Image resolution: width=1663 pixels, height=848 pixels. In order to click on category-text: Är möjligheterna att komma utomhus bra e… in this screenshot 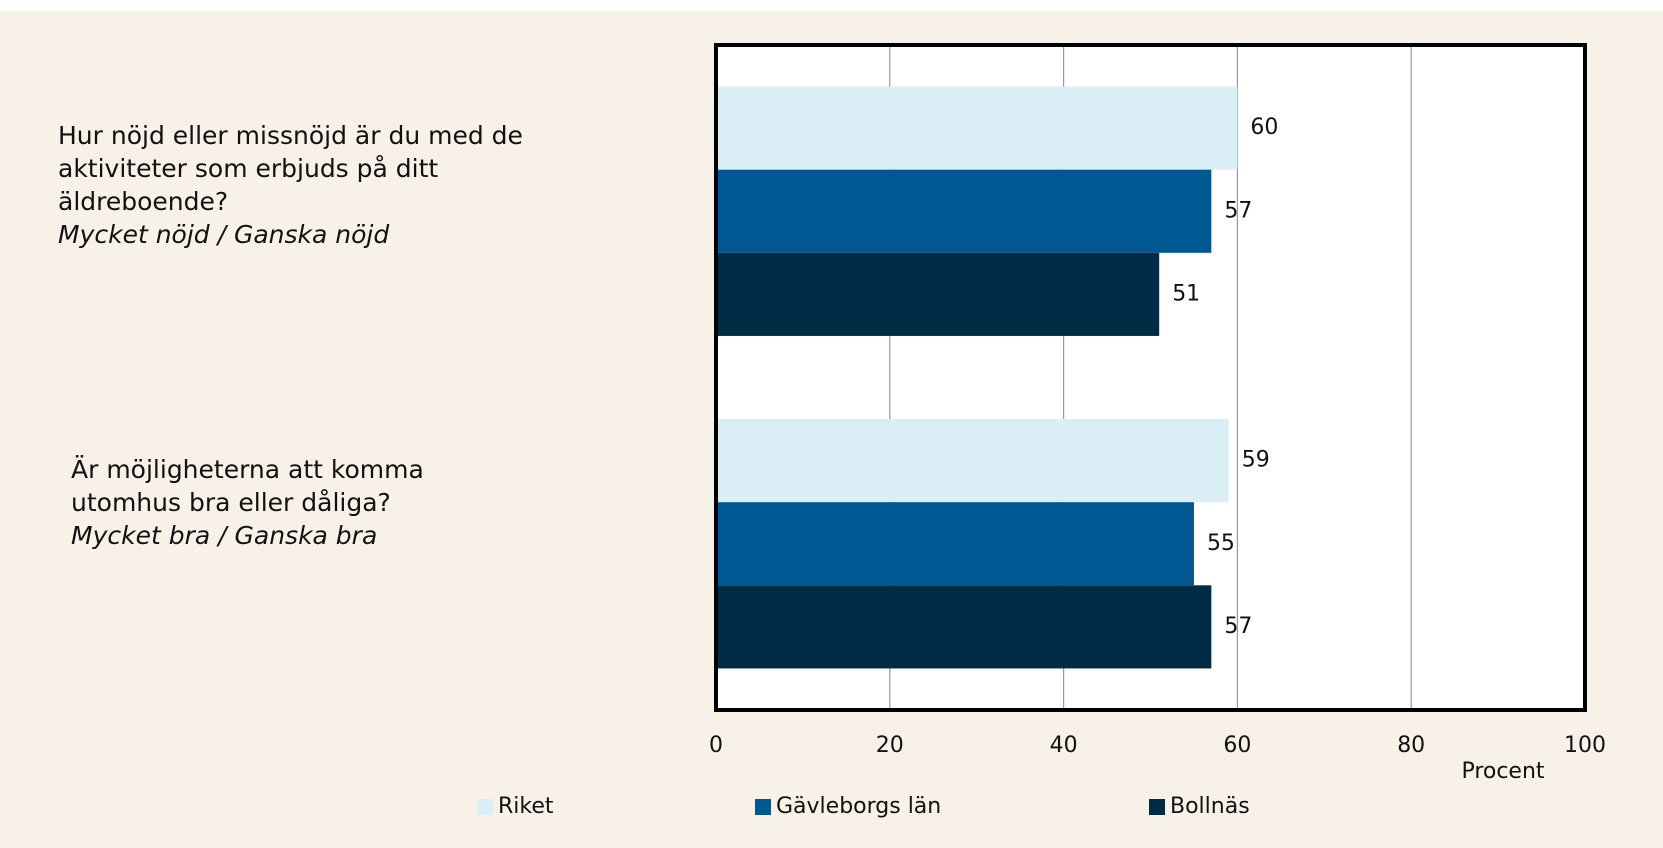, I will do `click(247, 486)`.